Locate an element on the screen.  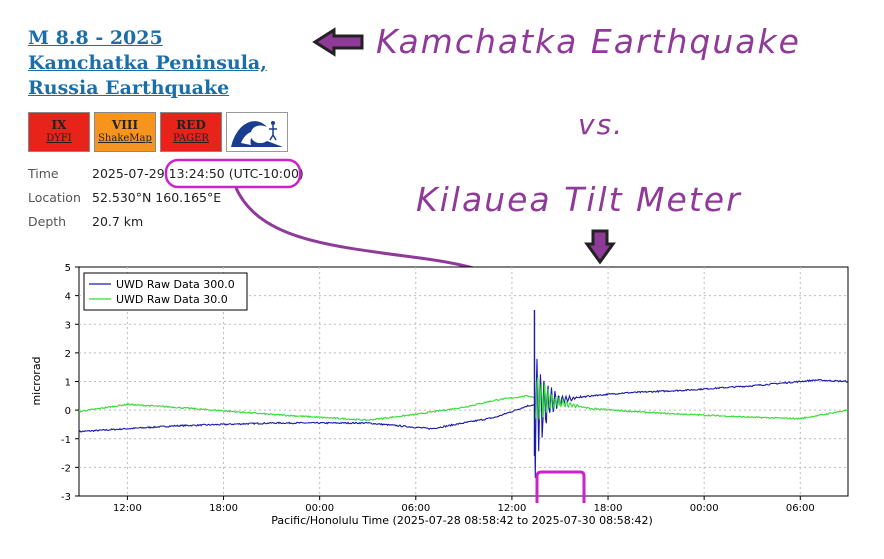
pager-level: RED is located at coordinates (191, 125).